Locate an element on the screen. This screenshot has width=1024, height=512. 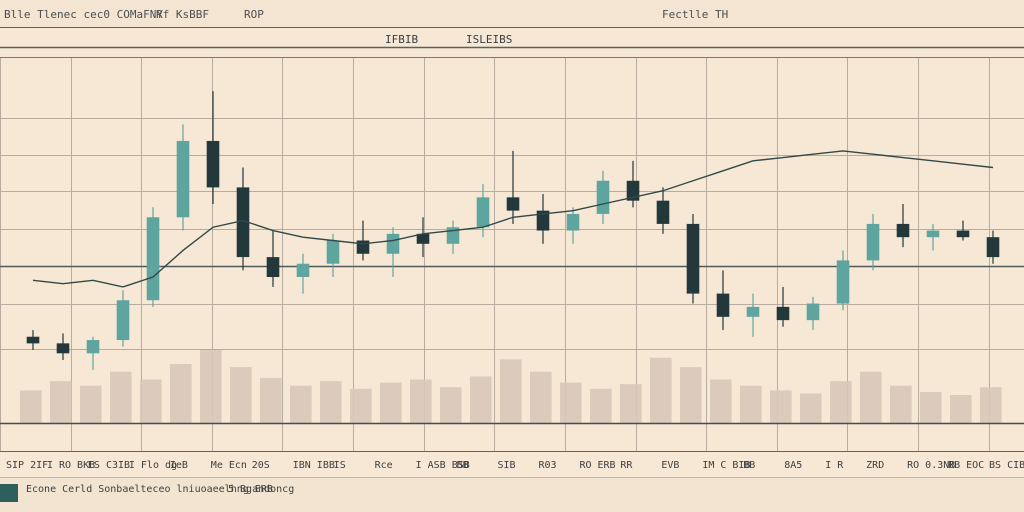
axis-label: IS is located at coordinates (340, 465).